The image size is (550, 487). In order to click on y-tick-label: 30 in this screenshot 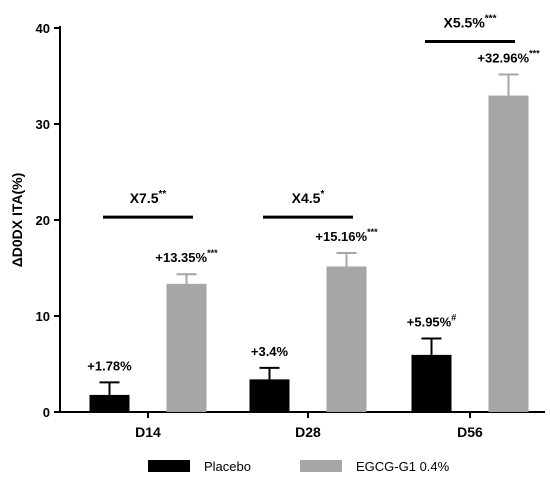, I will do `click(43, 124)`.